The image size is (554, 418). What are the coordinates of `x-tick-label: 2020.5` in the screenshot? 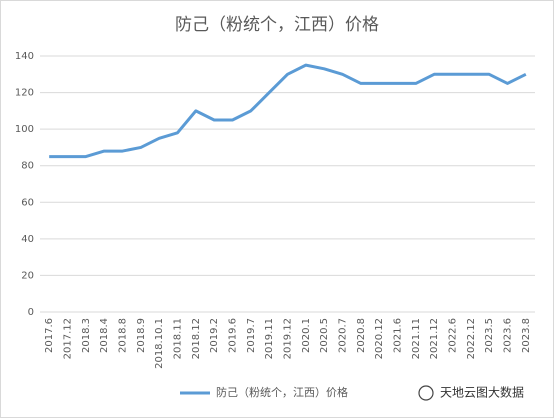 It's located at (324, 335).